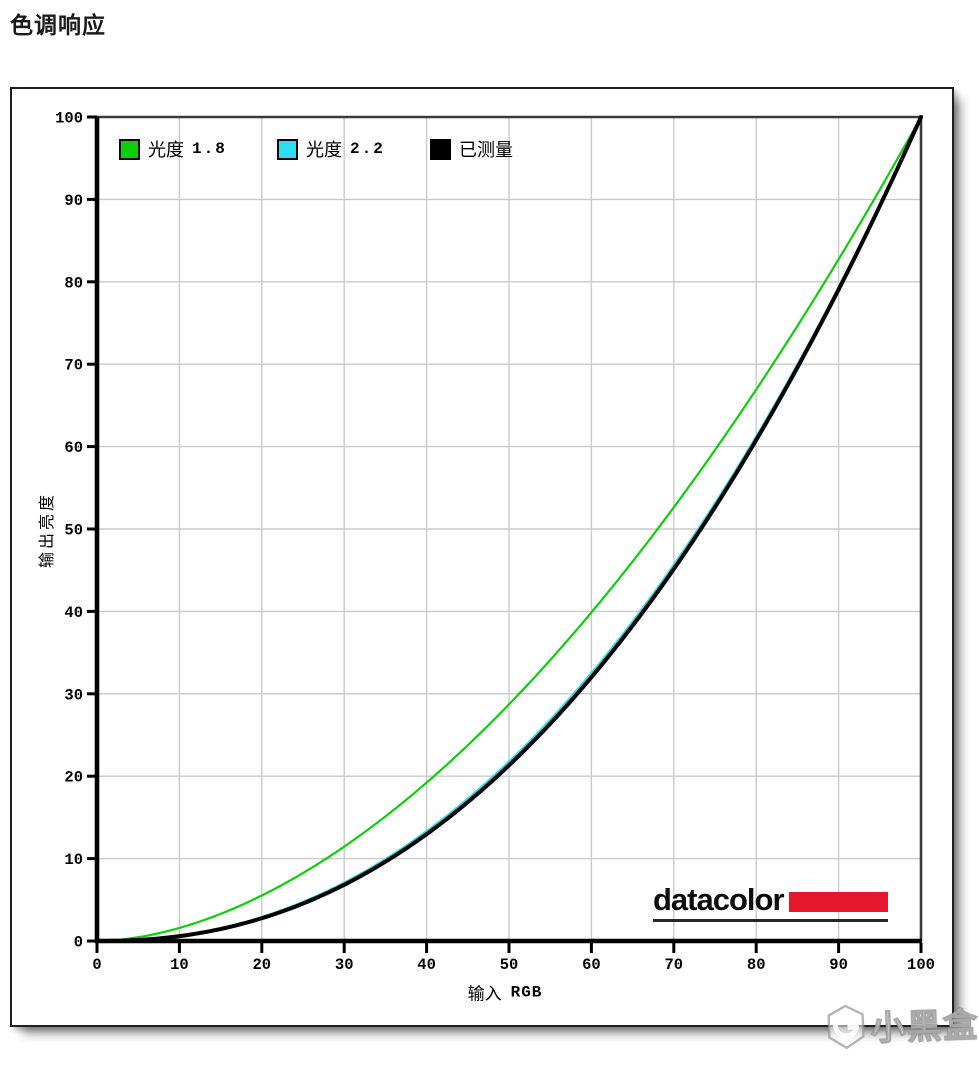 This screenshot has width=979, height=1067. I want to click on legend-swatch-green, so click(129, 149).